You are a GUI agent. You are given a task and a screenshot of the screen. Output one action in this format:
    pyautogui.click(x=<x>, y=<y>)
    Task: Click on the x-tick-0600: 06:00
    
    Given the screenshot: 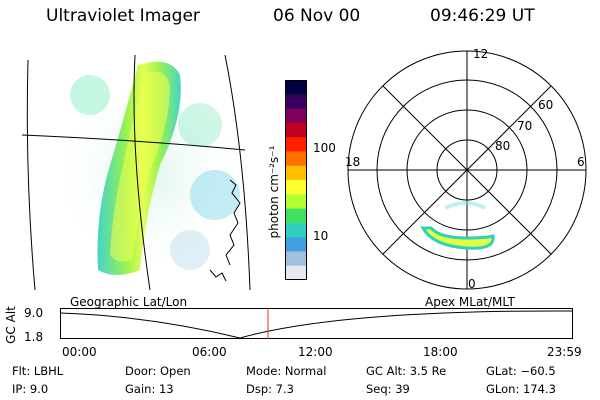 What is the action you would take?
    pyautogui.click(x=209, y=352)
    